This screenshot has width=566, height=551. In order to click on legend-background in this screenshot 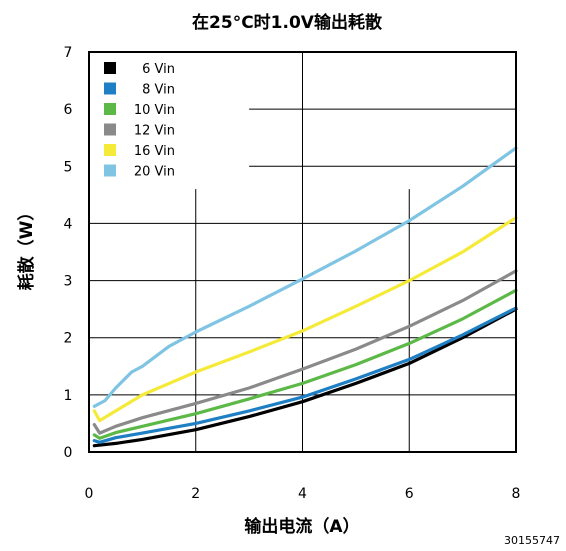, I will do `click(137, 121)`.